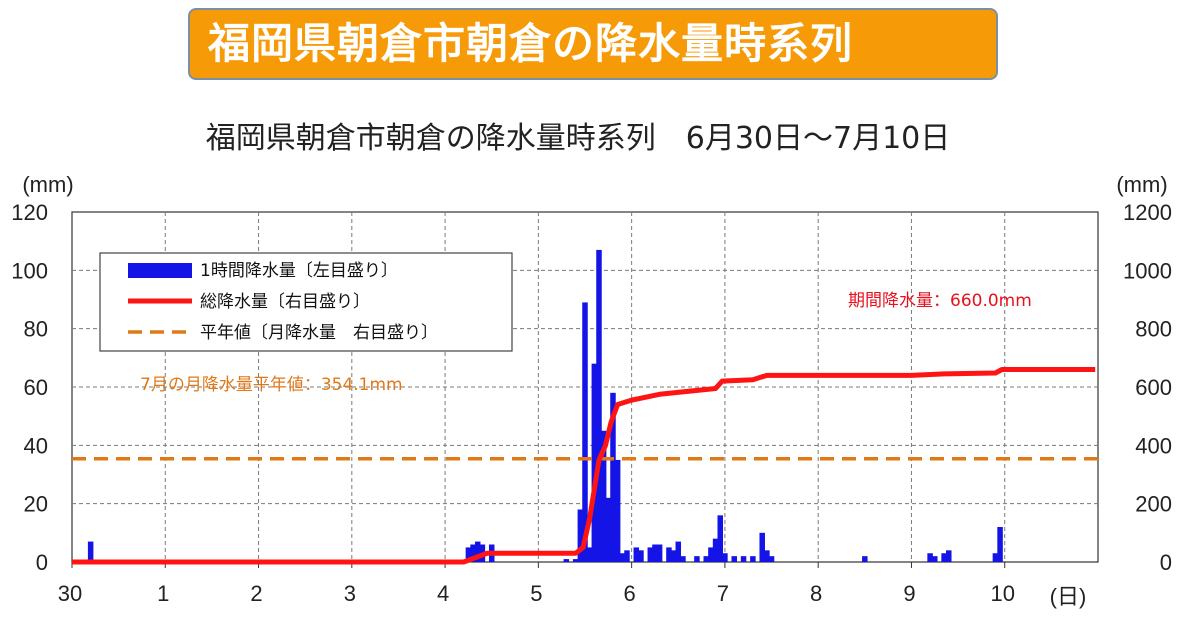 Image resolution: width=1188 pixels, height=628 pixels. I want to click on normal-annotation: 7月の月降水量平年値：354.1mm, so click(271, 385).